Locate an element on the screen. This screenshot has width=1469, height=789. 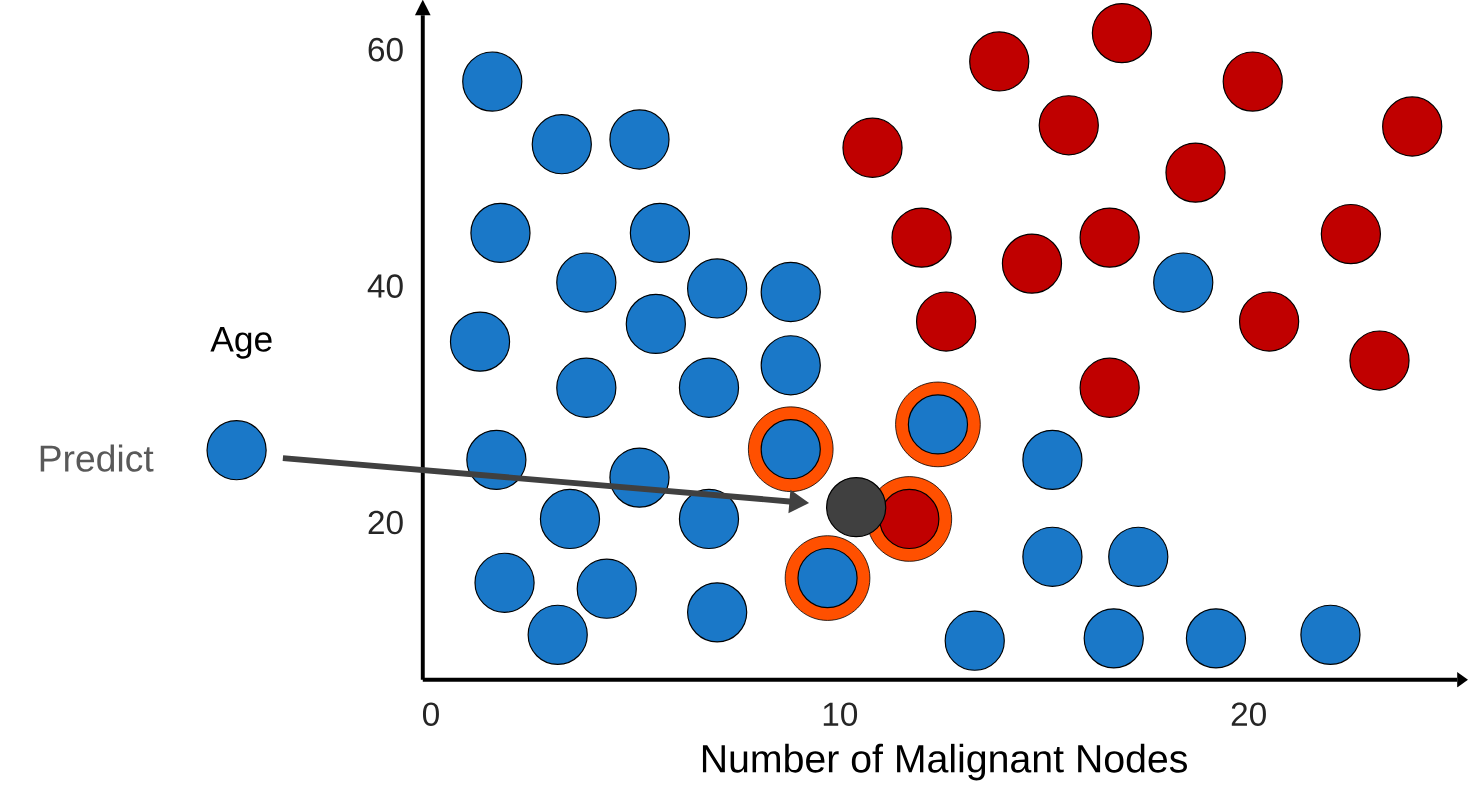
x-tick-label: 10 is located at coordinates (840, 714).